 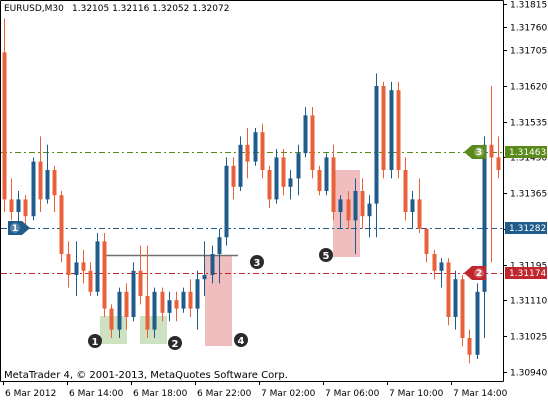 I want to click on annotation-marker-5: 5, so click(x=326, y=255).